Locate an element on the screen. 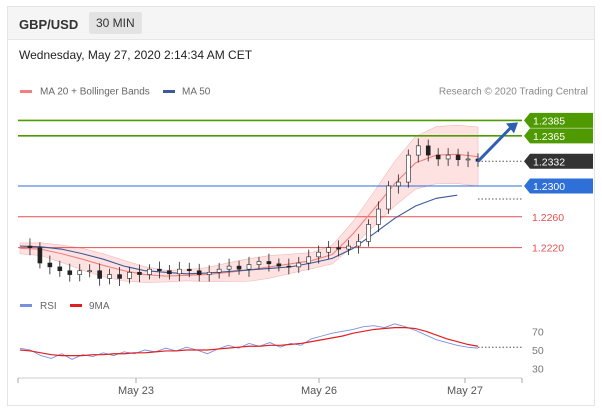 The image size is (602, 411). level-labels: 1.2385 1.2365 1.2332 1.2300 1.2260 1.2220 is located at coordinates (558, 183).